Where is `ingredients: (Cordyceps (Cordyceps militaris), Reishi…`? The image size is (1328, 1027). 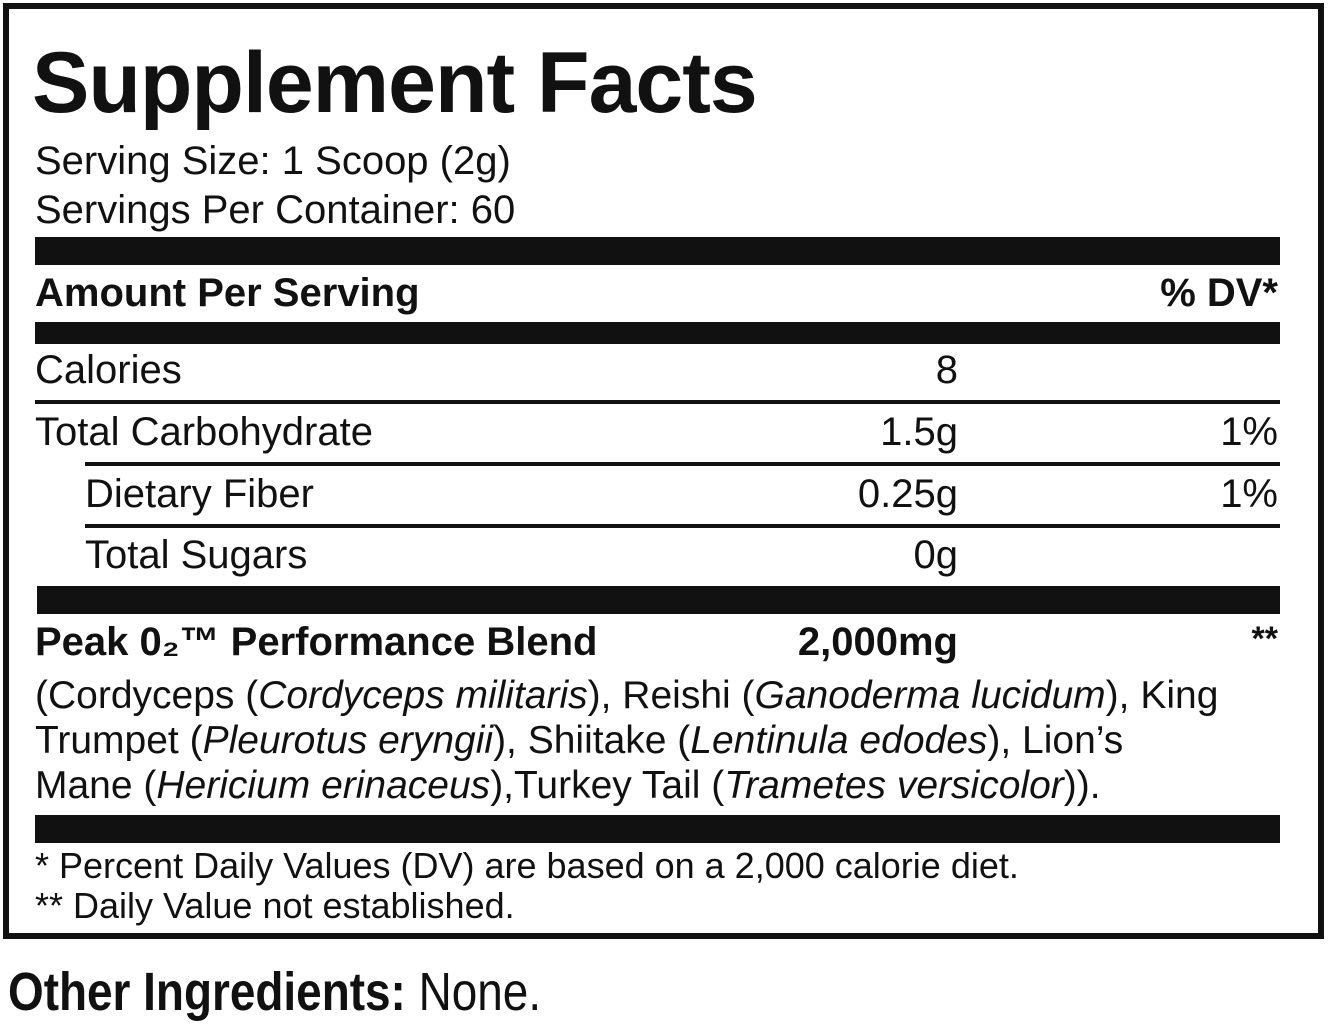 ingredients: (Cordyceps (Cordyceps militaris), Reishi… is located at coordinates (626, 743).